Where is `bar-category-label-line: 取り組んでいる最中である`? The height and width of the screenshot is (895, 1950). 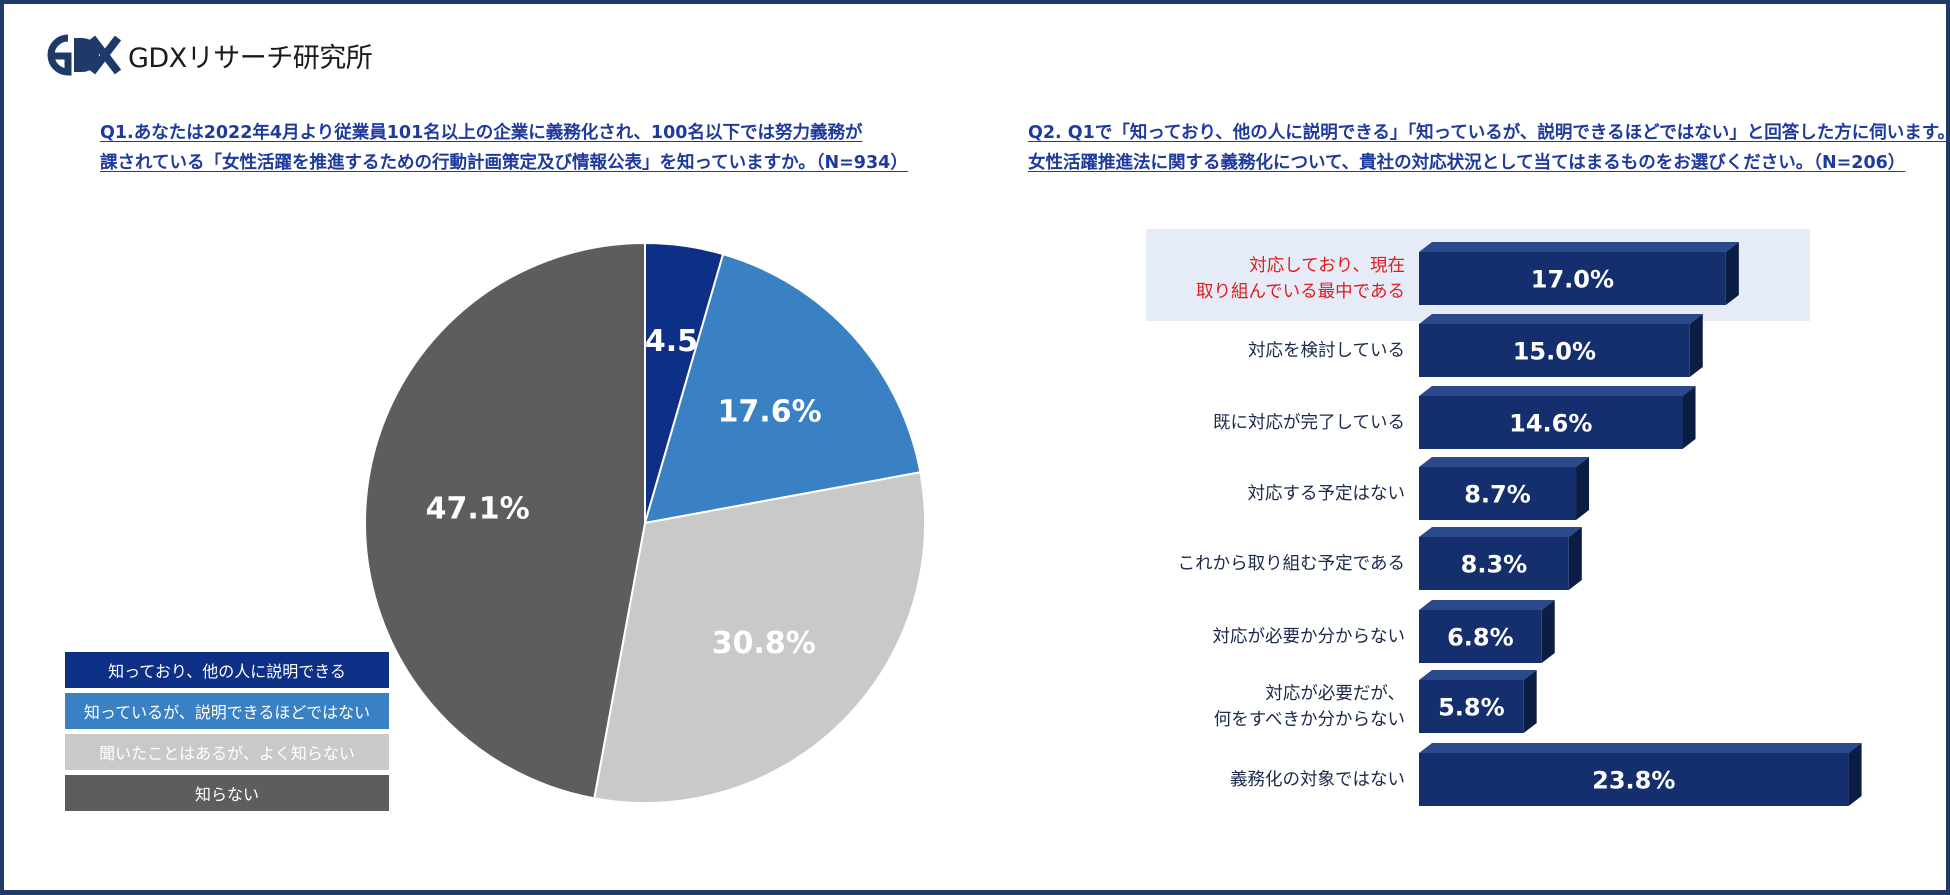
bar-category-label-line: 取り組んでいる最中である is located at coordinates (1300, 291).